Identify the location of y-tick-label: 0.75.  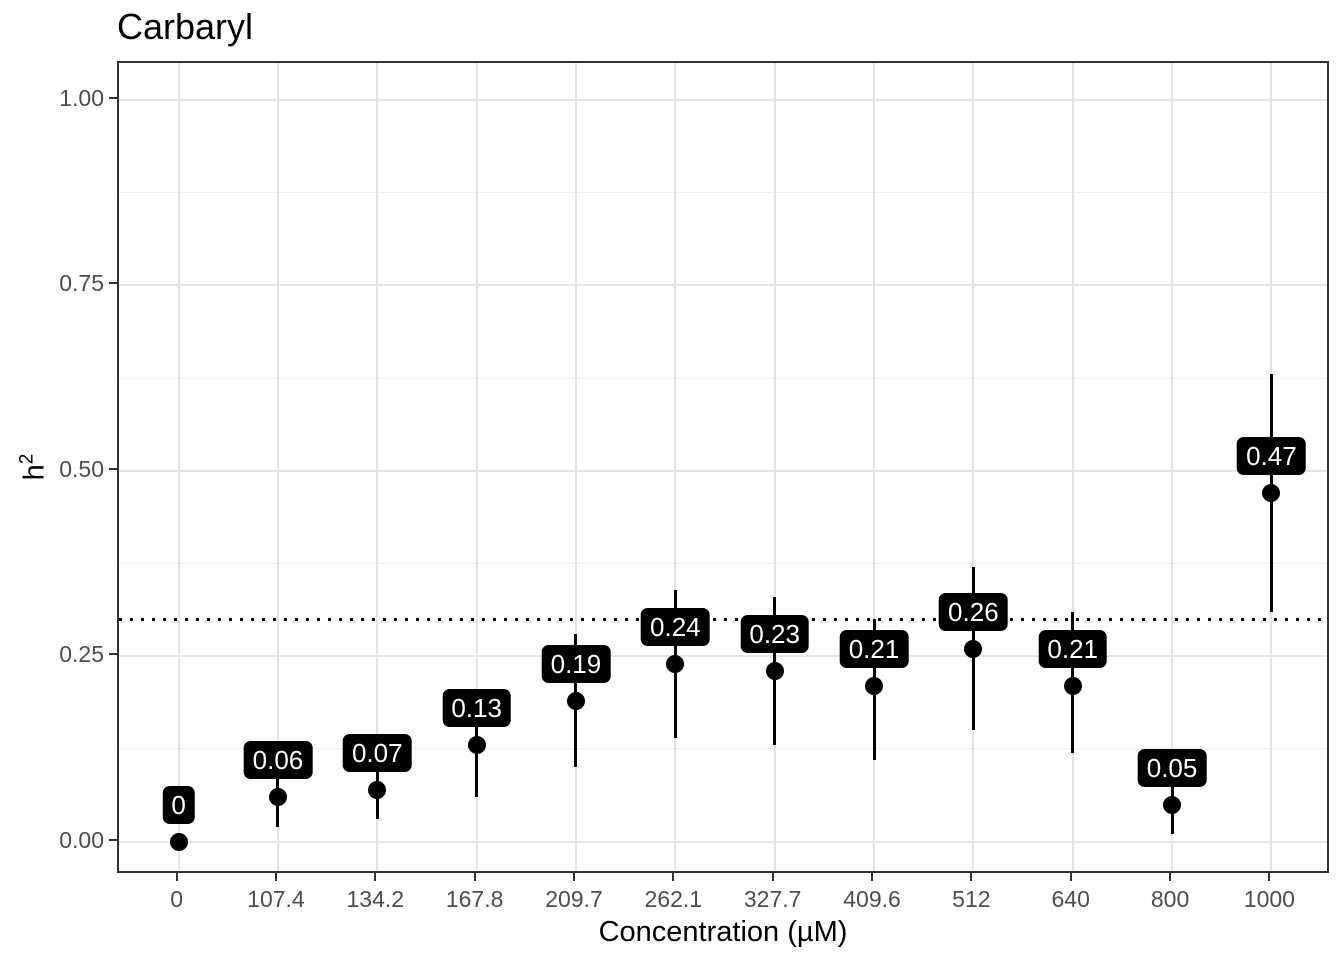
(81, 283).